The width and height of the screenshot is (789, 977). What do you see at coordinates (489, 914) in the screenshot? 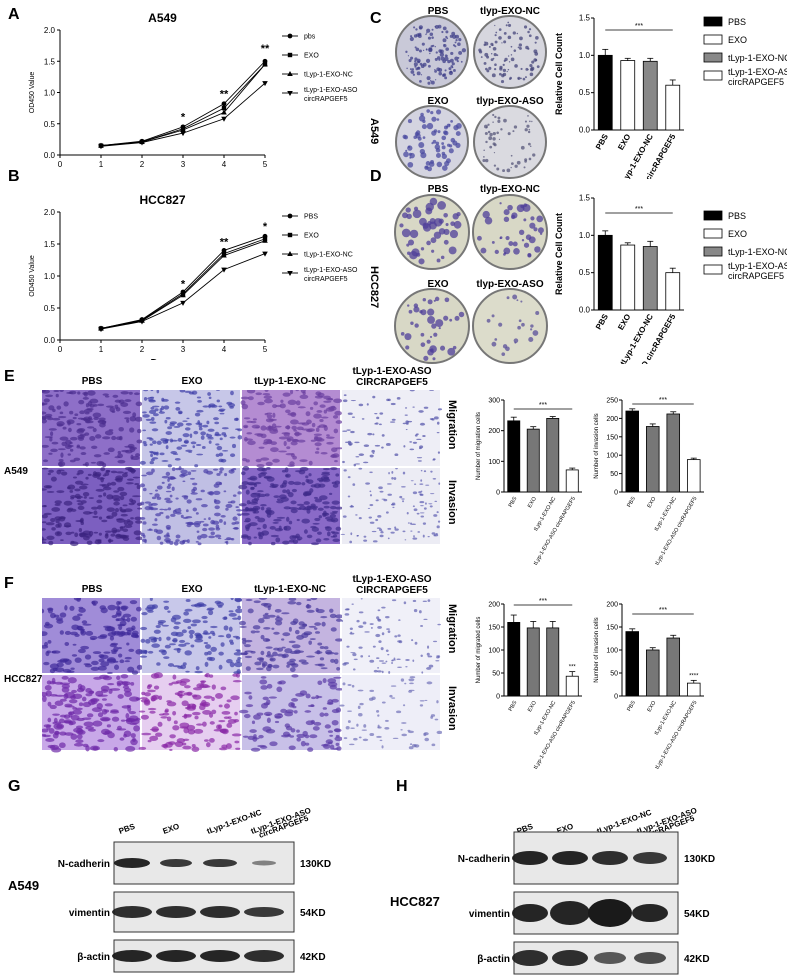
I see `protein-label: vimentin` at bounding box center [489, 914].